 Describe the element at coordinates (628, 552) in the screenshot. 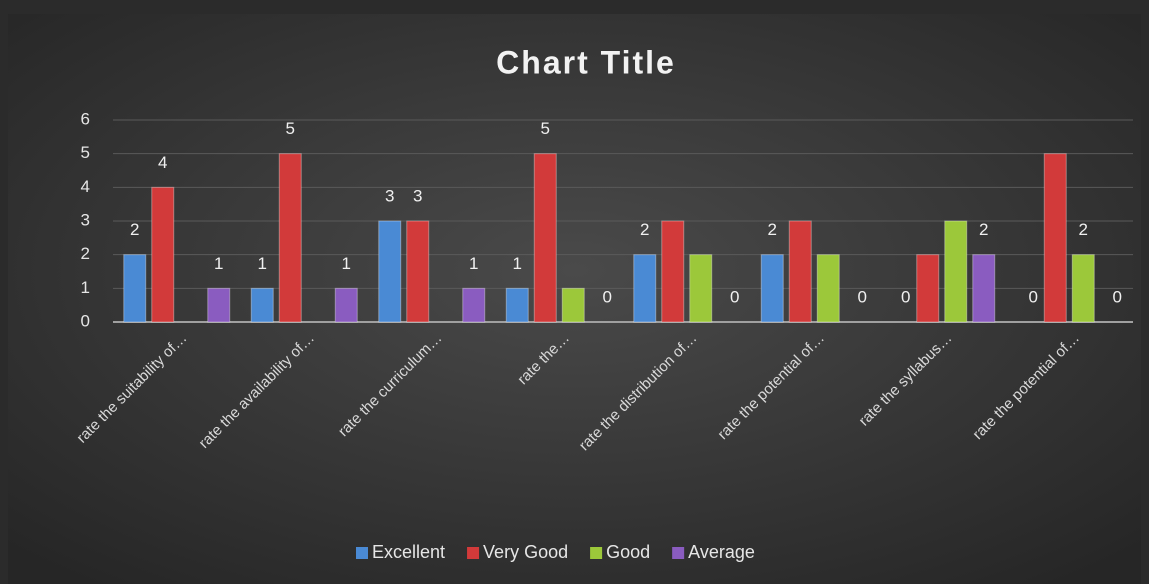

I see `legend-label: Good` at that location.